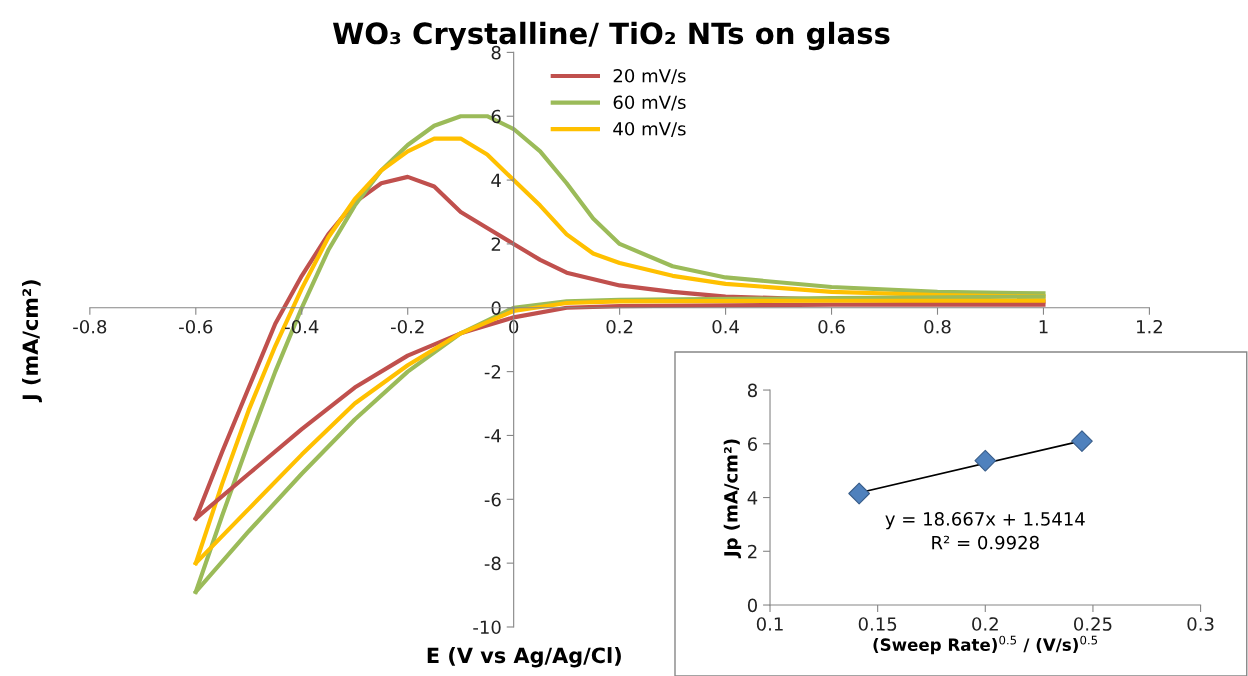 The height and width of the screenshot is (676, 1248). What do you see at coordinates (985, 521) in the screenshot?
I see `annotation: y = 18.667x + 1.5414` at bounding box center [985, 521].